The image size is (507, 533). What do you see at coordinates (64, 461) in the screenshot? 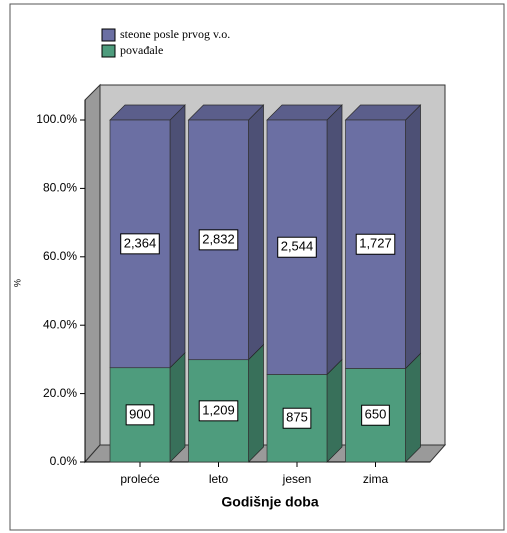
I see `y-tick-label: 0.0%` at bounding box center [64, 461].